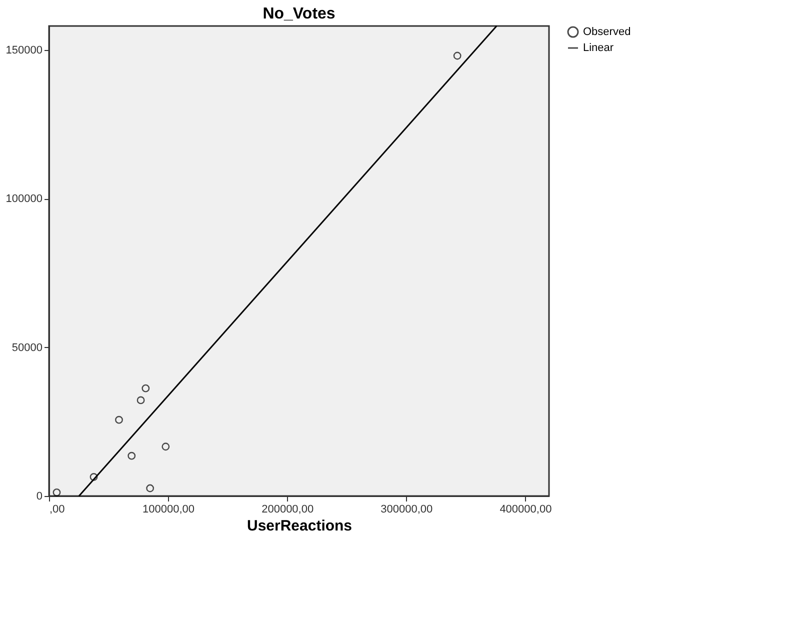 The image size is (787, 638). What do you see at coordinates (299, 13) in the screenshot?
I see `chart-title: No_Votes` at bounding box center [299, 13].